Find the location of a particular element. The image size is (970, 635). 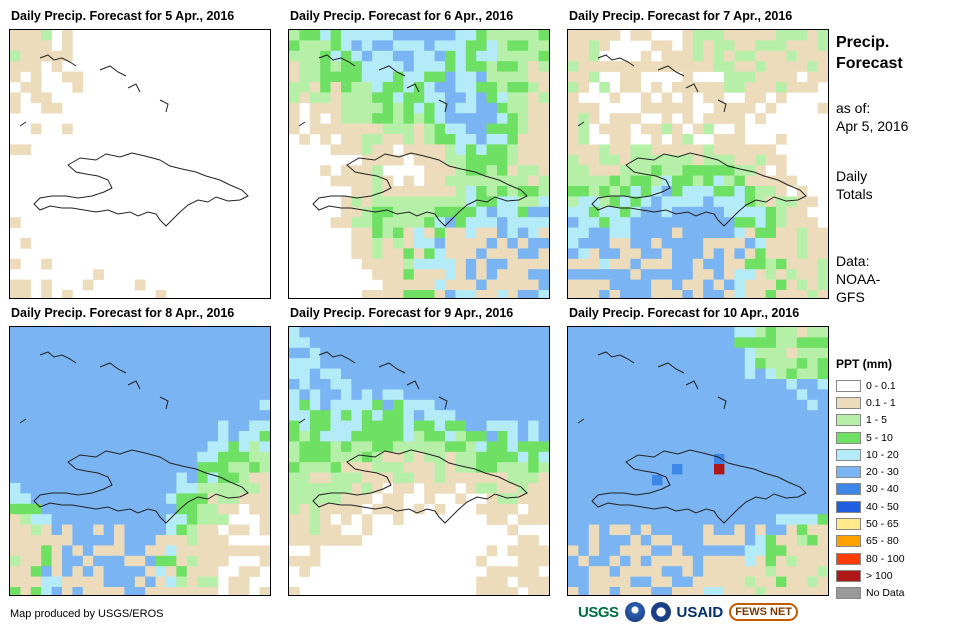

side-title: Precip. Forecast is located at coordinates (869, 53).